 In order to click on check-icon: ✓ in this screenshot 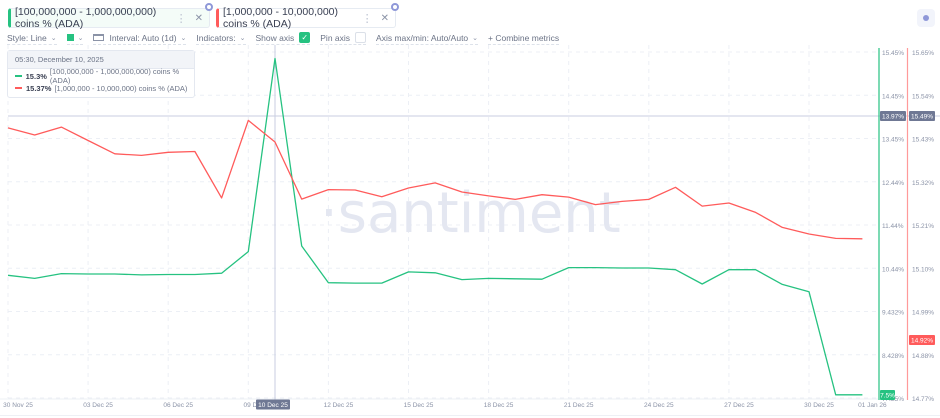, I will do `click(305, 37)`.